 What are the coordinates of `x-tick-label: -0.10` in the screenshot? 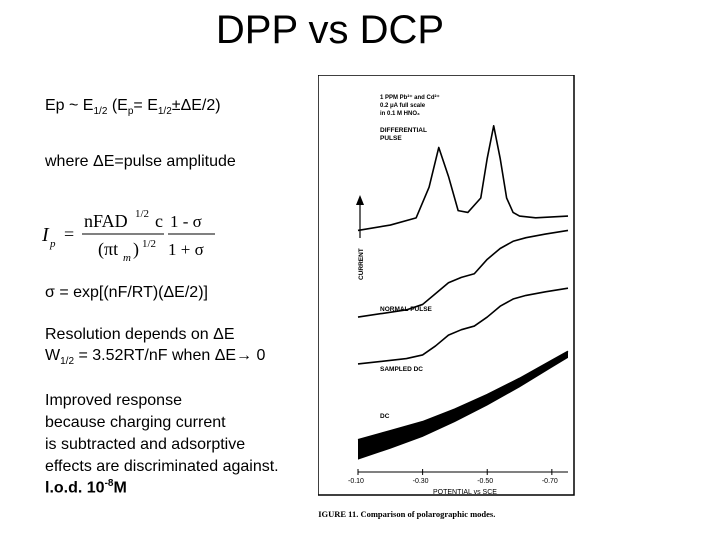 It's located at (356, 481).